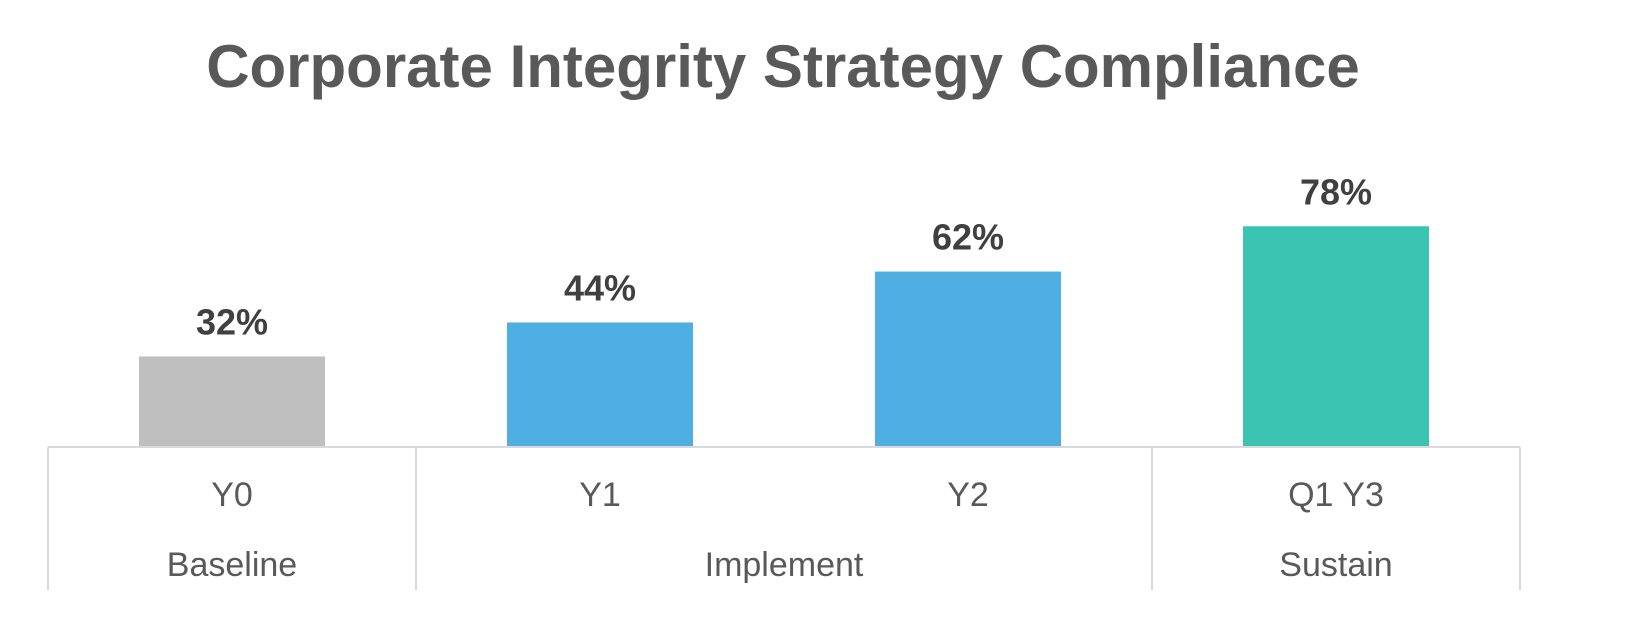  I want to click on data-label: 62%, so click(968, 237).